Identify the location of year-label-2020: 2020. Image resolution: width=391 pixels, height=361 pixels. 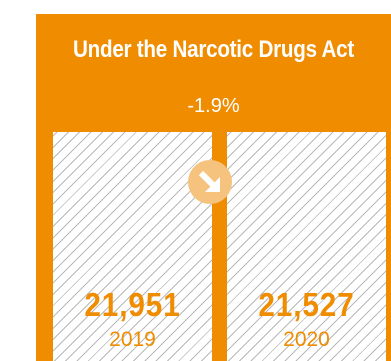
(306, 339).